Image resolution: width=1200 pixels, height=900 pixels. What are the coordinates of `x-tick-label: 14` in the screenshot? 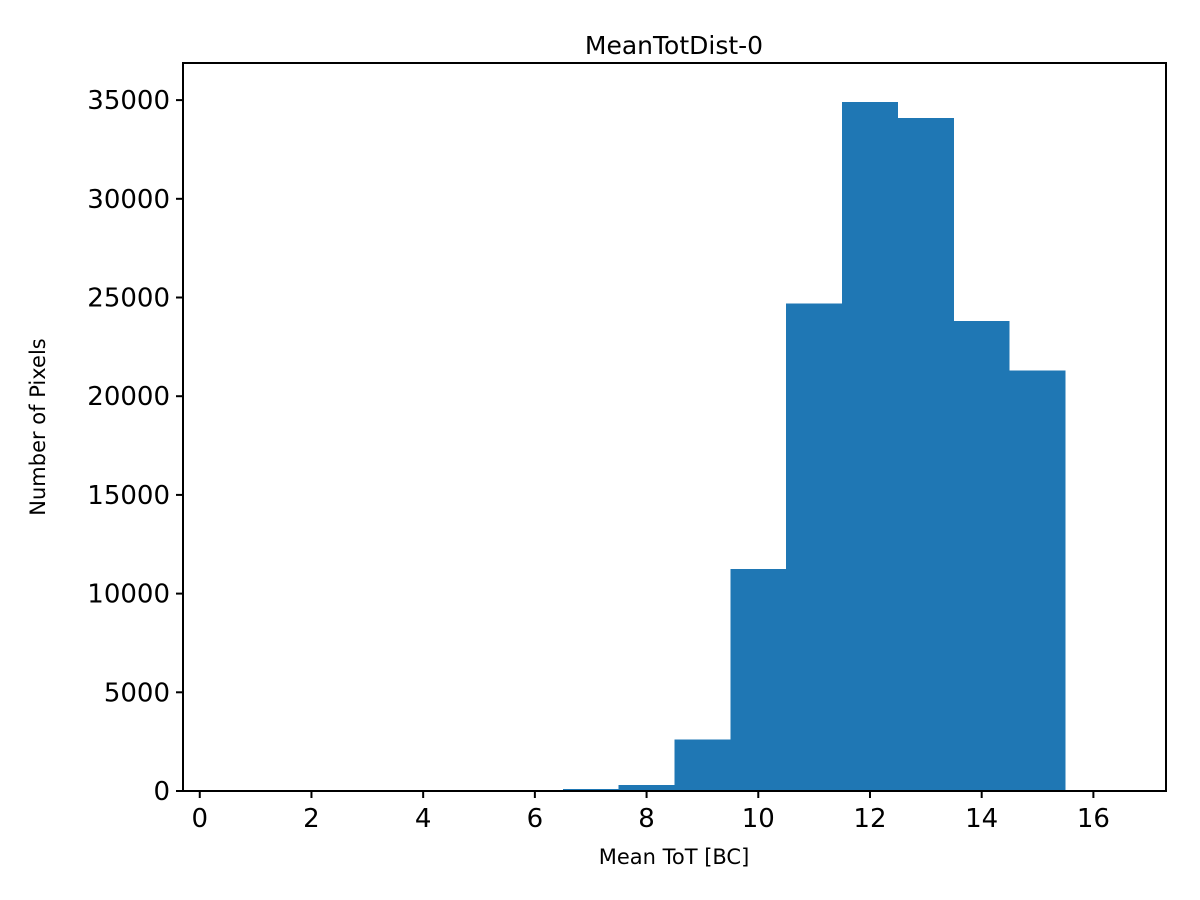 It's located at (981, 819).